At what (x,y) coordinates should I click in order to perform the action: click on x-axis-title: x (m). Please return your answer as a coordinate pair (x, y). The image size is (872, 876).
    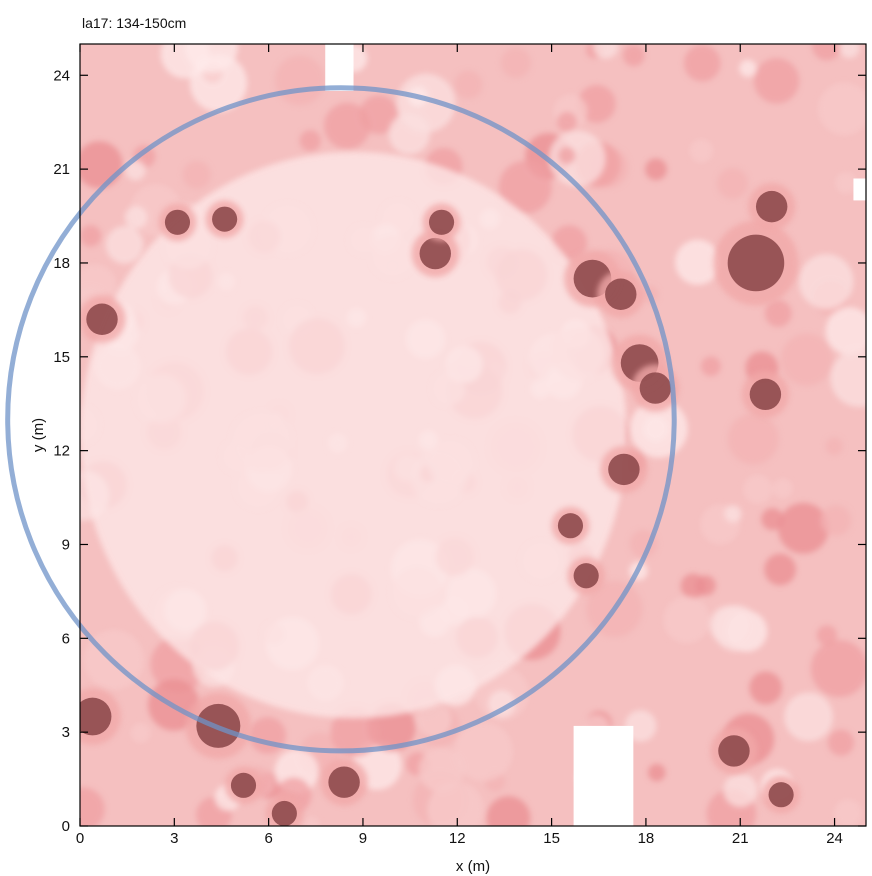
    Looking at the image, I should click on (473, 866).